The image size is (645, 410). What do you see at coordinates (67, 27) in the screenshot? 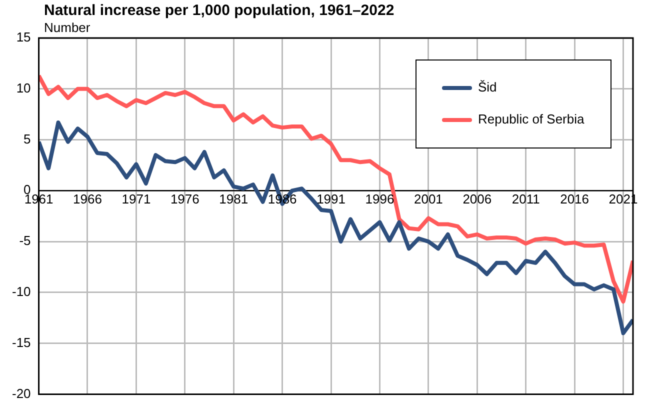
I see `y-axis-title: Number` at bounding box center [67, 27].